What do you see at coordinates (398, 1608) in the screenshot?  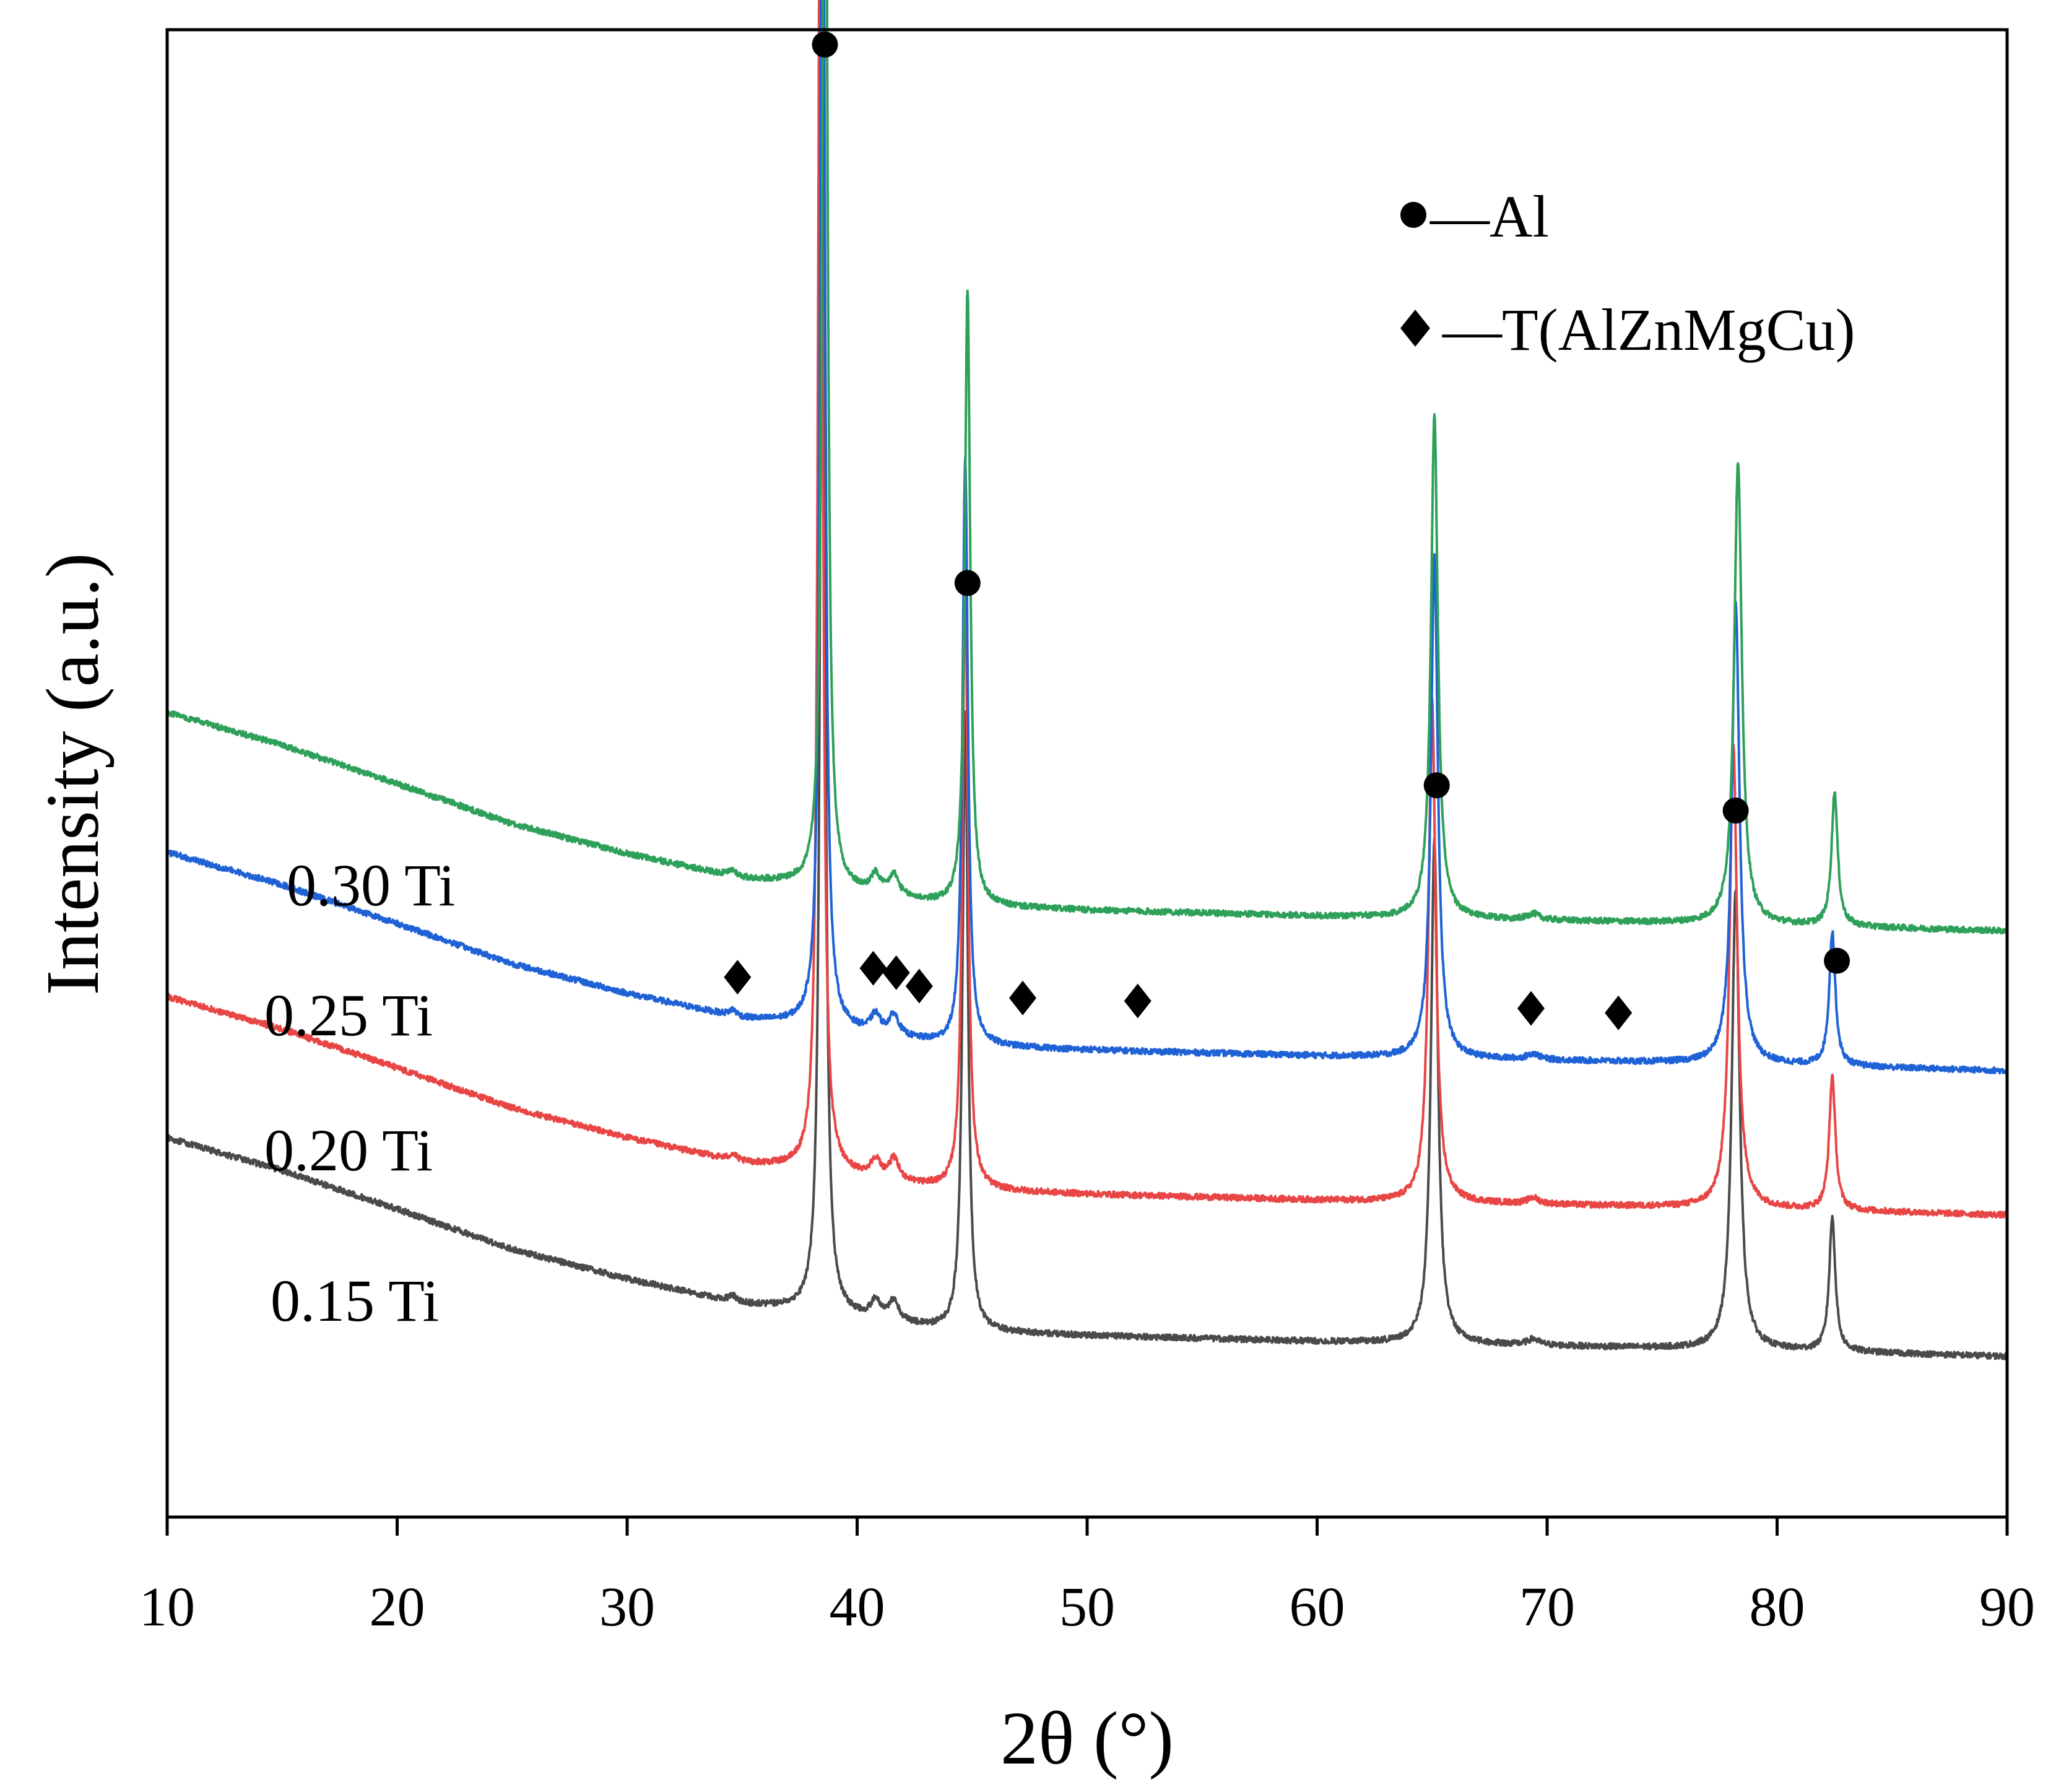 I see `x-tick-label: 20` at bounding box center [398, 1608].